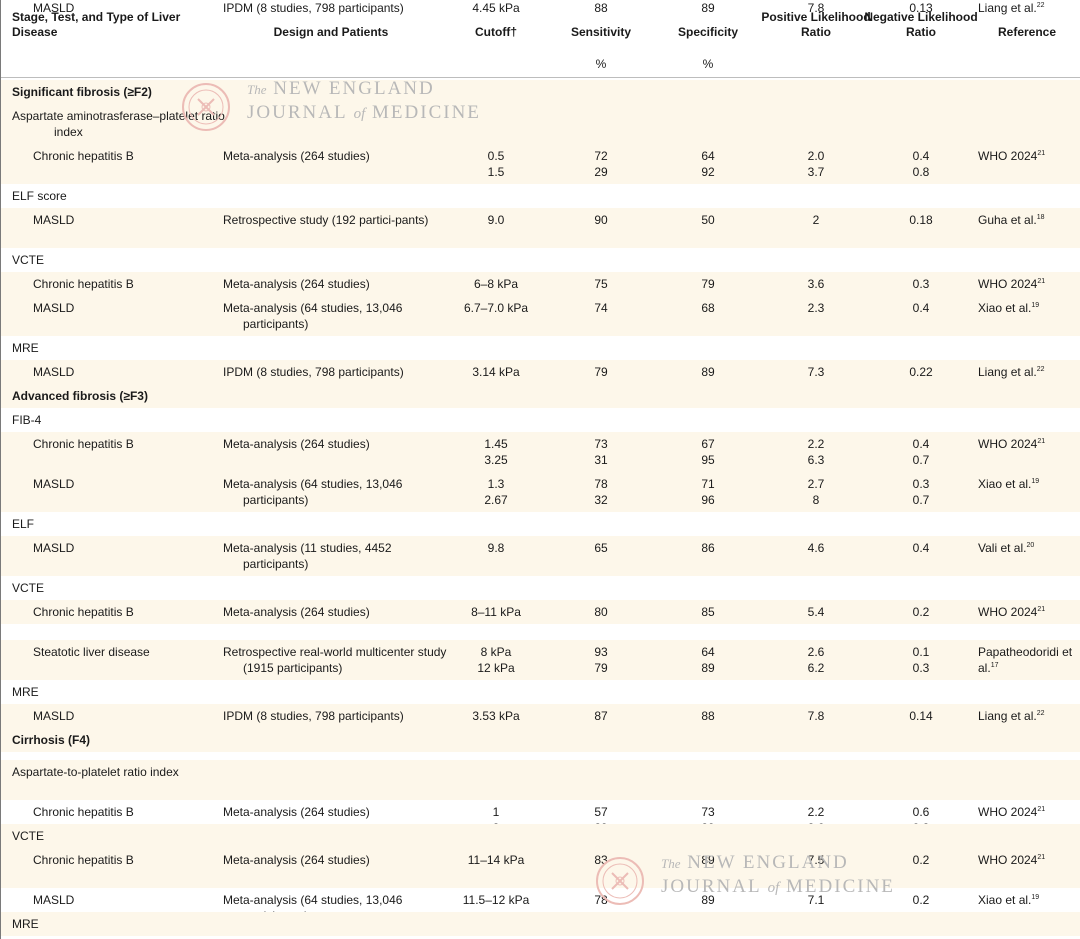 This screenshot has height=939, width=1080. I want to click on watermark-the: The, so click(257, 89).